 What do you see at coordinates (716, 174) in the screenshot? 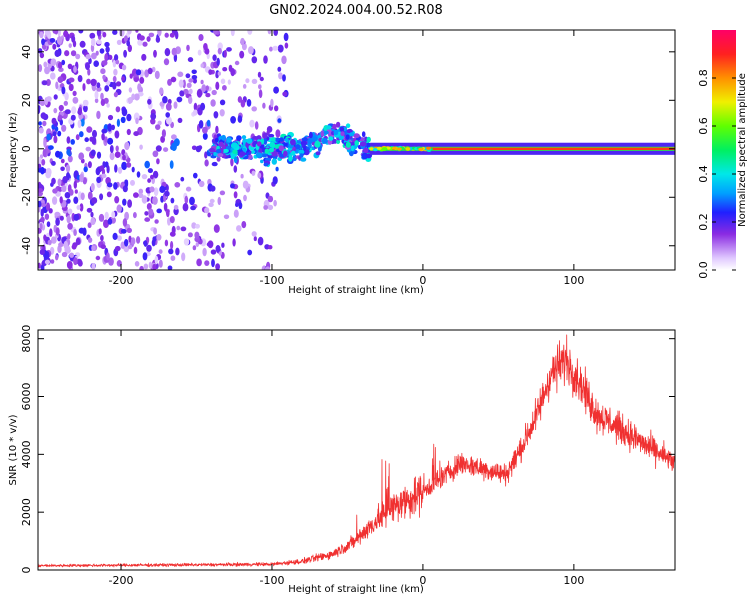
I see `colorbar-ticks: 0.0 0.2 0.4 0.6 0.8` at bounding box center [716, 174].